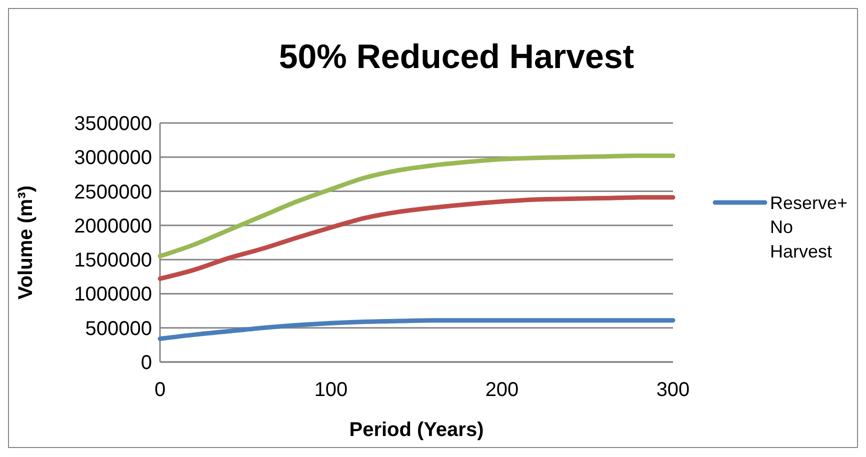  Describe the element at coordinates (160, 390) in the screenshot. I see `x-tick-label: 0` at that location.